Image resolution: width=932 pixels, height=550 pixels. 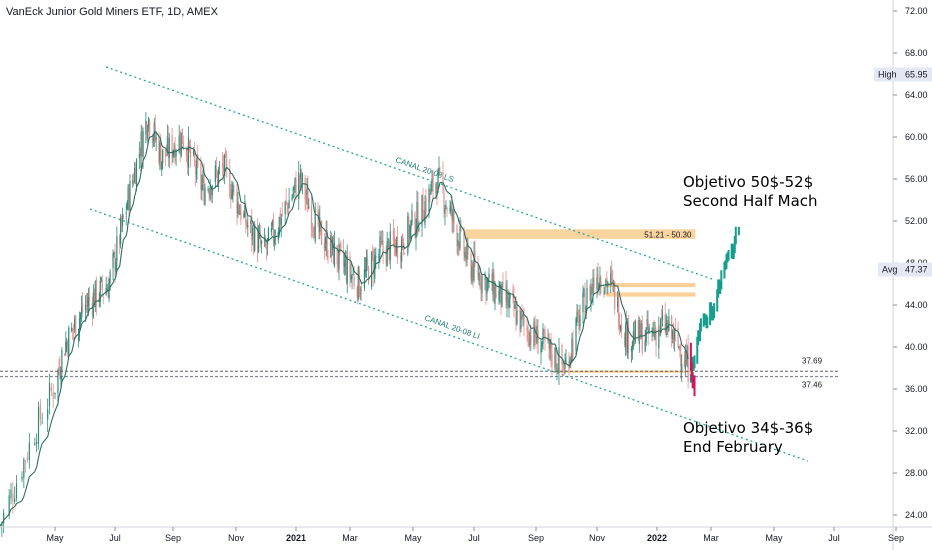 What do you see at coordinates (296, 538) in the screenshot?
I see `x-tick-label: 2021` at bounding box center [296, 538].